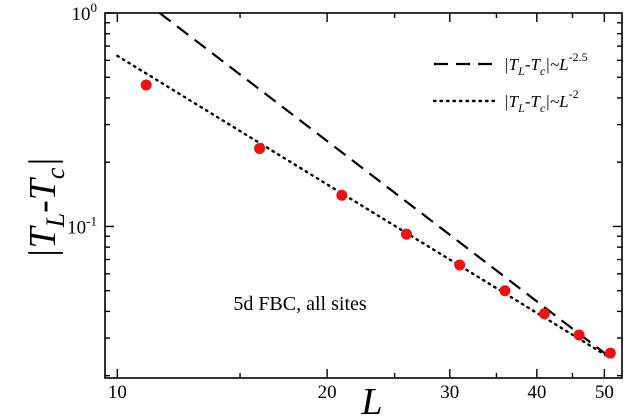 This screenshot has height=420, width=626. What do you see at coordinates (604, 392) in the screenshot?
I see `x-tick-label: 50` at bounding box center [604, 392].